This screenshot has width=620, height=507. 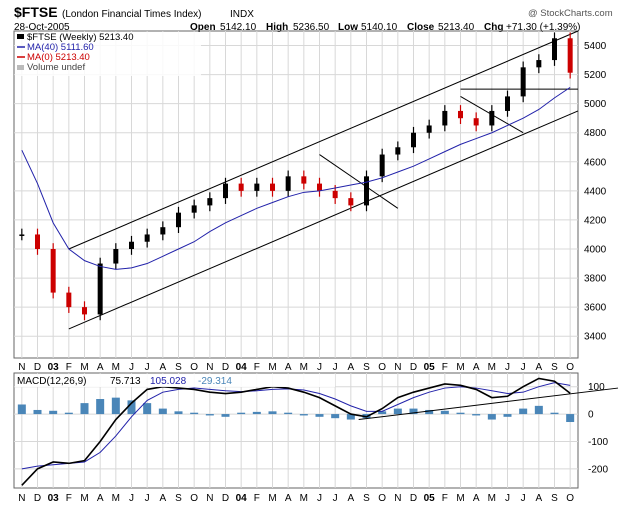 What do you see at coordinates (595, 133) in the screenshot?
I see `price-tick-label: 4800` at bounding box center [595, 133].